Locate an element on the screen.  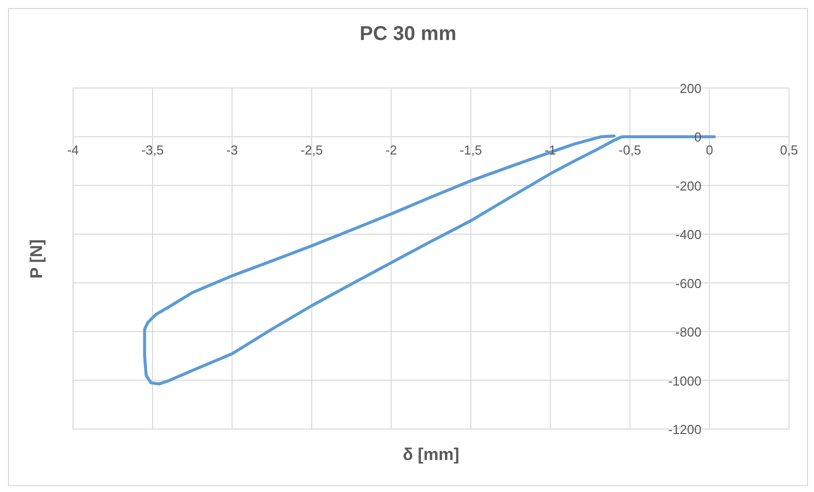
x-tick-label: -4 is located at coordinates (73, 150).